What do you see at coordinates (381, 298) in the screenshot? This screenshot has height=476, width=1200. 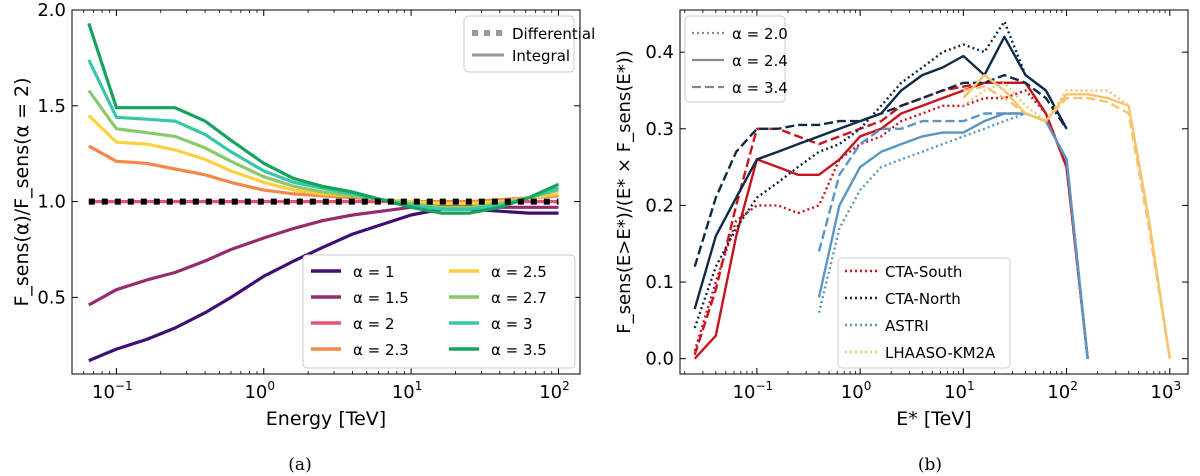 I see `panel-a-alpha-legend-label: α = 1.5` at bounding box center [381, 298].